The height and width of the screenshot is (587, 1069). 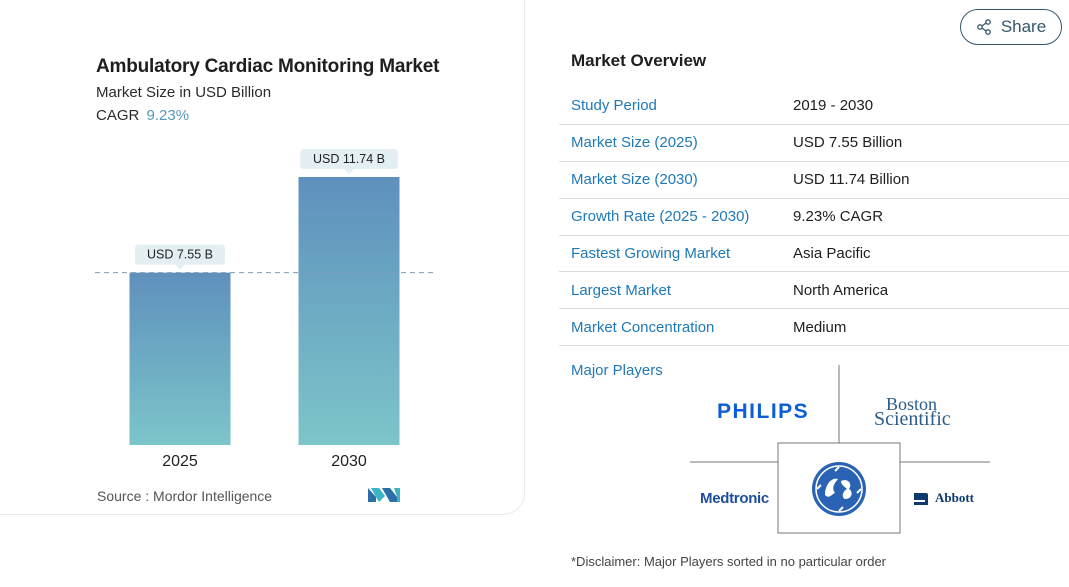 I want to click on philips-logo: PHILIPS, so click(x=763, y=411).